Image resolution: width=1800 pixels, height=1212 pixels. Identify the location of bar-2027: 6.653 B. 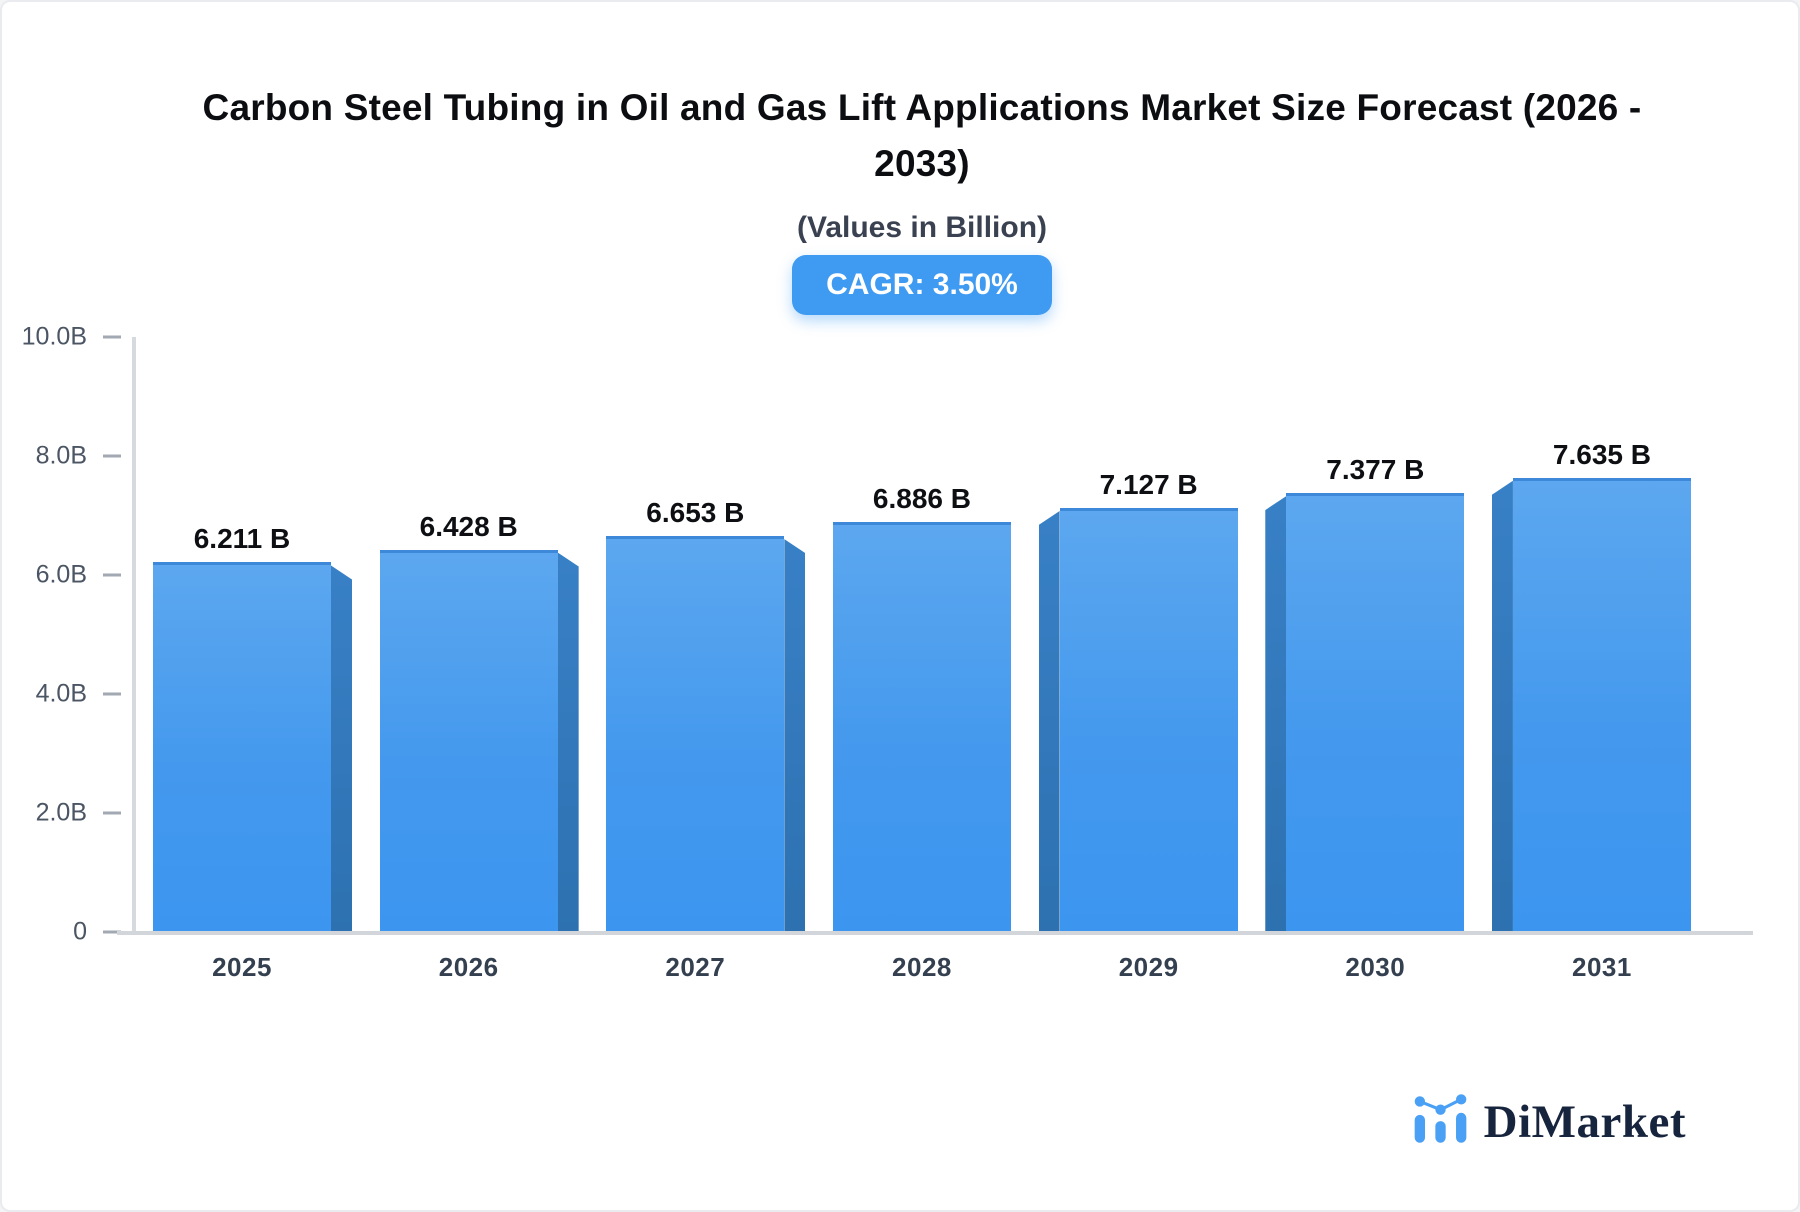
(706, 714).